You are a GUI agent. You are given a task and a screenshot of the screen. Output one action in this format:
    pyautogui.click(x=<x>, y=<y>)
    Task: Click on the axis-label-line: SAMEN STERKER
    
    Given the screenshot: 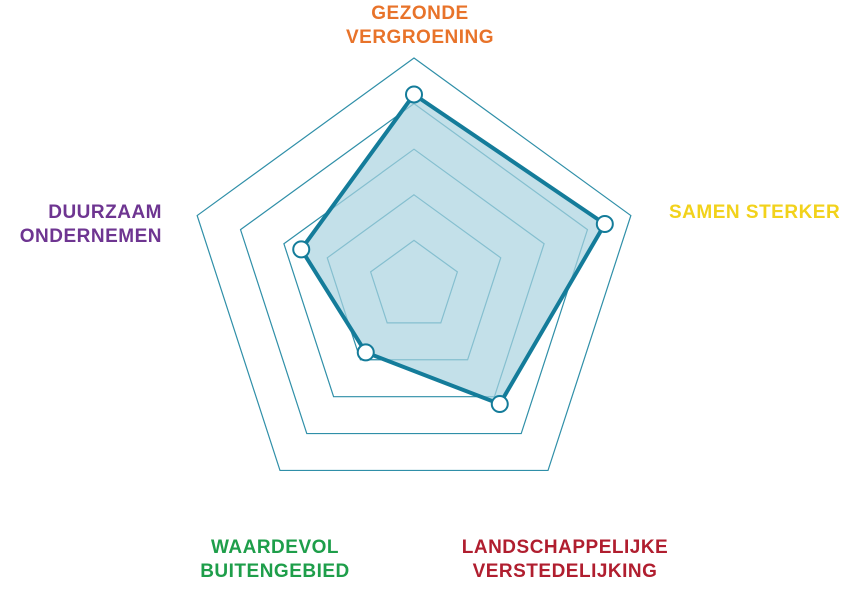 What is the action you would take?
    pyautogui.click(x=755, y=212)
    